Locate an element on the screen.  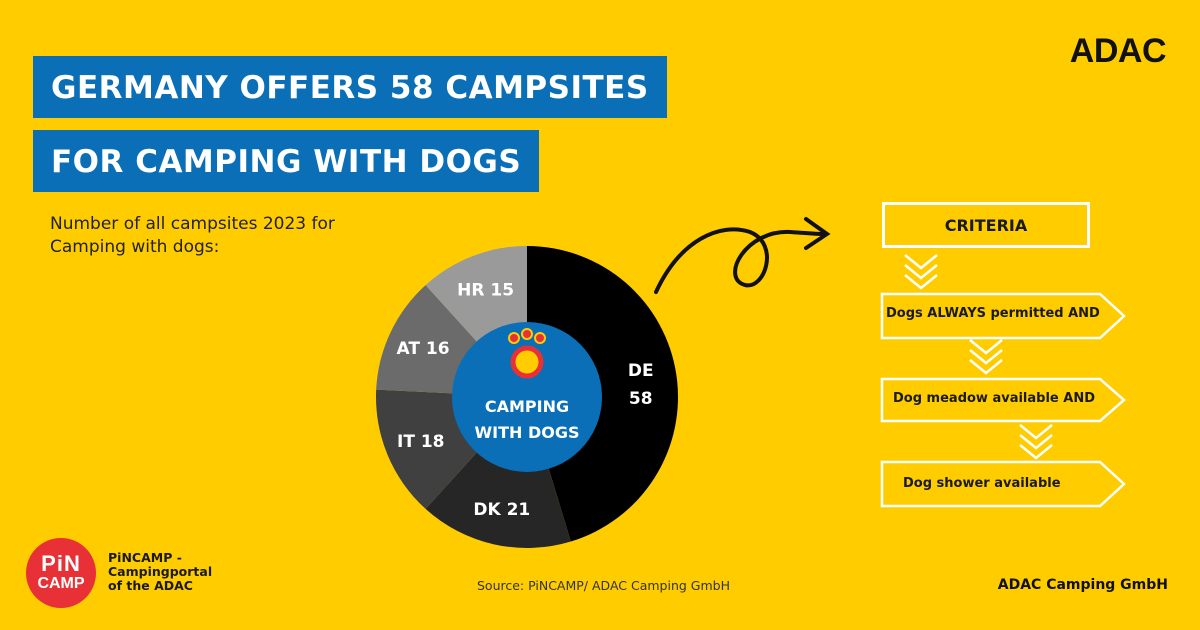
criteria-title: CRITERIA is located at coordinates (986, 225).